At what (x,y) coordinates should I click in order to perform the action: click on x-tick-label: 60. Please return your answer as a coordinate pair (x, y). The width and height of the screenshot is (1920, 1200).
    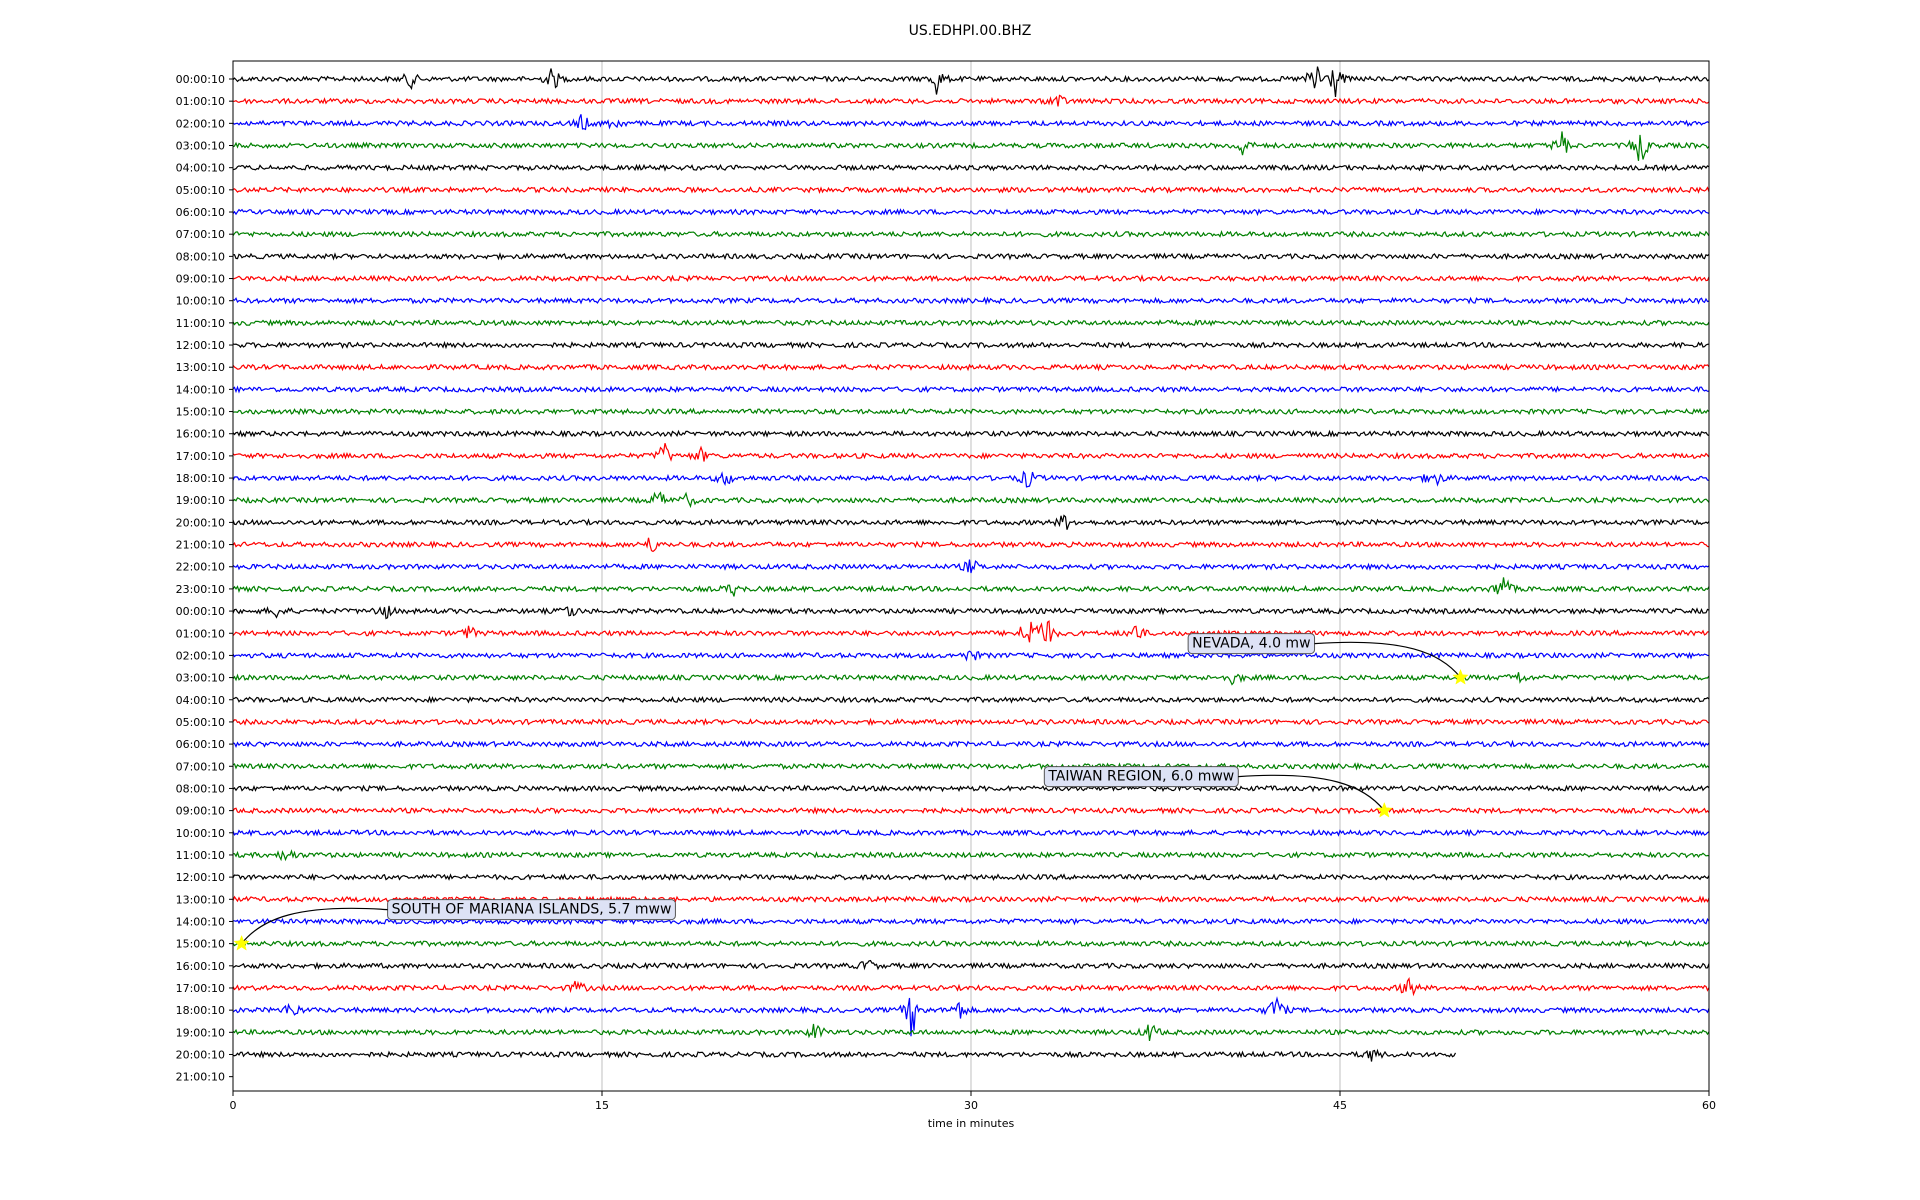
    Looking at the image, I should click on (1709, 1105).